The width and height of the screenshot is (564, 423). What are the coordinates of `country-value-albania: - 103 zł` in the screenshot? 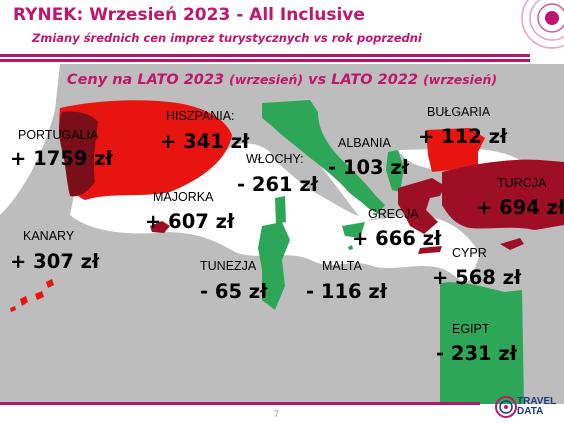 It's located at (368, 167).